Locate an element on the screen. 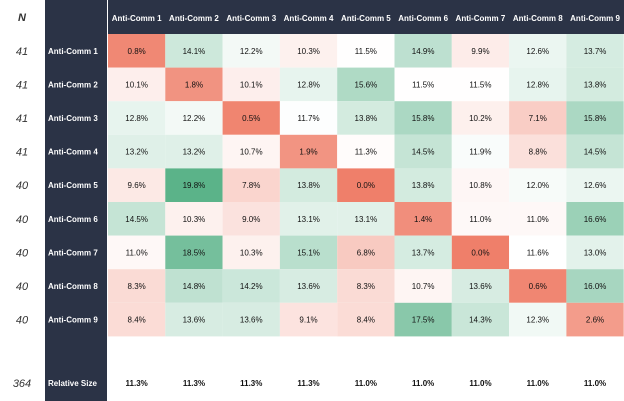 Image resolution: width=624 pixels, height=401 pixels. cell-value: 12.0% is located at coordinates (537, 185).